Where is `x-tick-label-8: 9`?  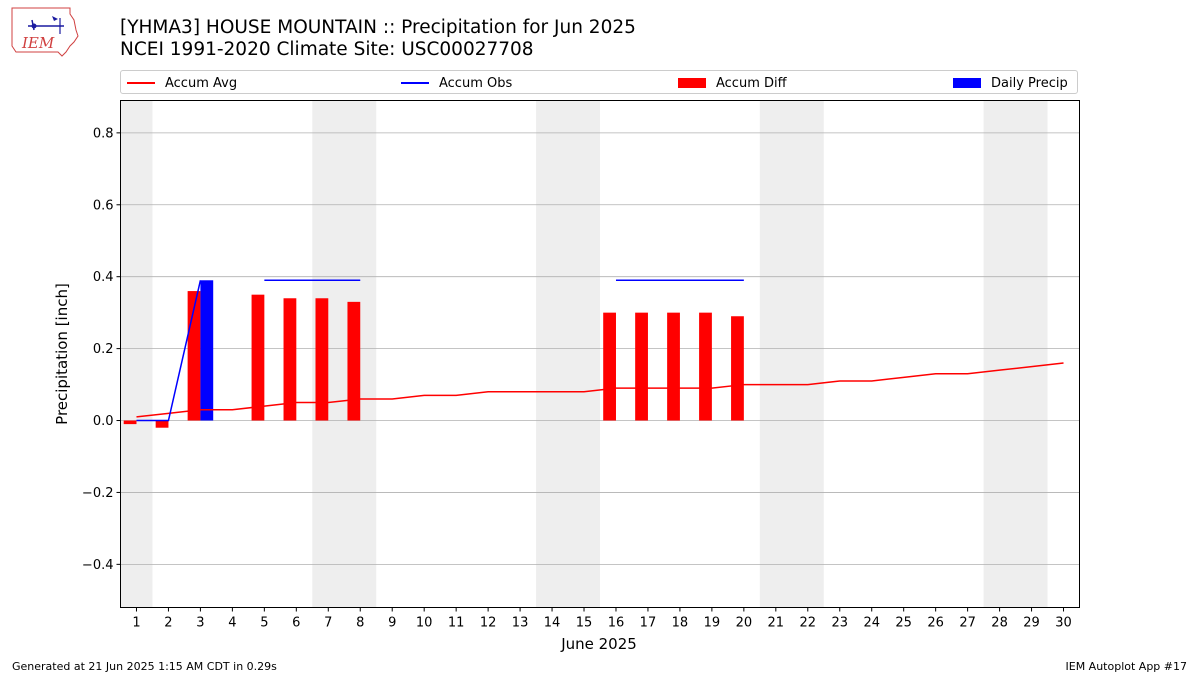
x-tick-label-8: 9 is located at coordinates (392, 623).